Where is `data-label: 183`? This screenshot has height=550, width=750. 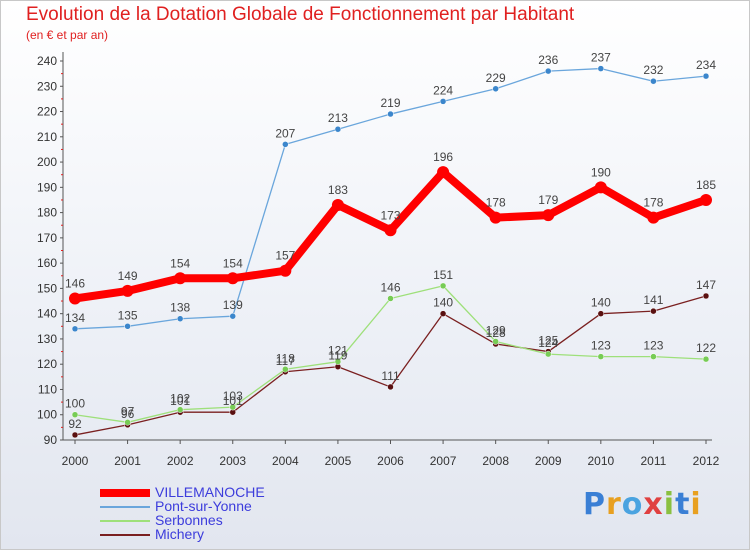
data-label: 183 is located at coordinates (338, 190).